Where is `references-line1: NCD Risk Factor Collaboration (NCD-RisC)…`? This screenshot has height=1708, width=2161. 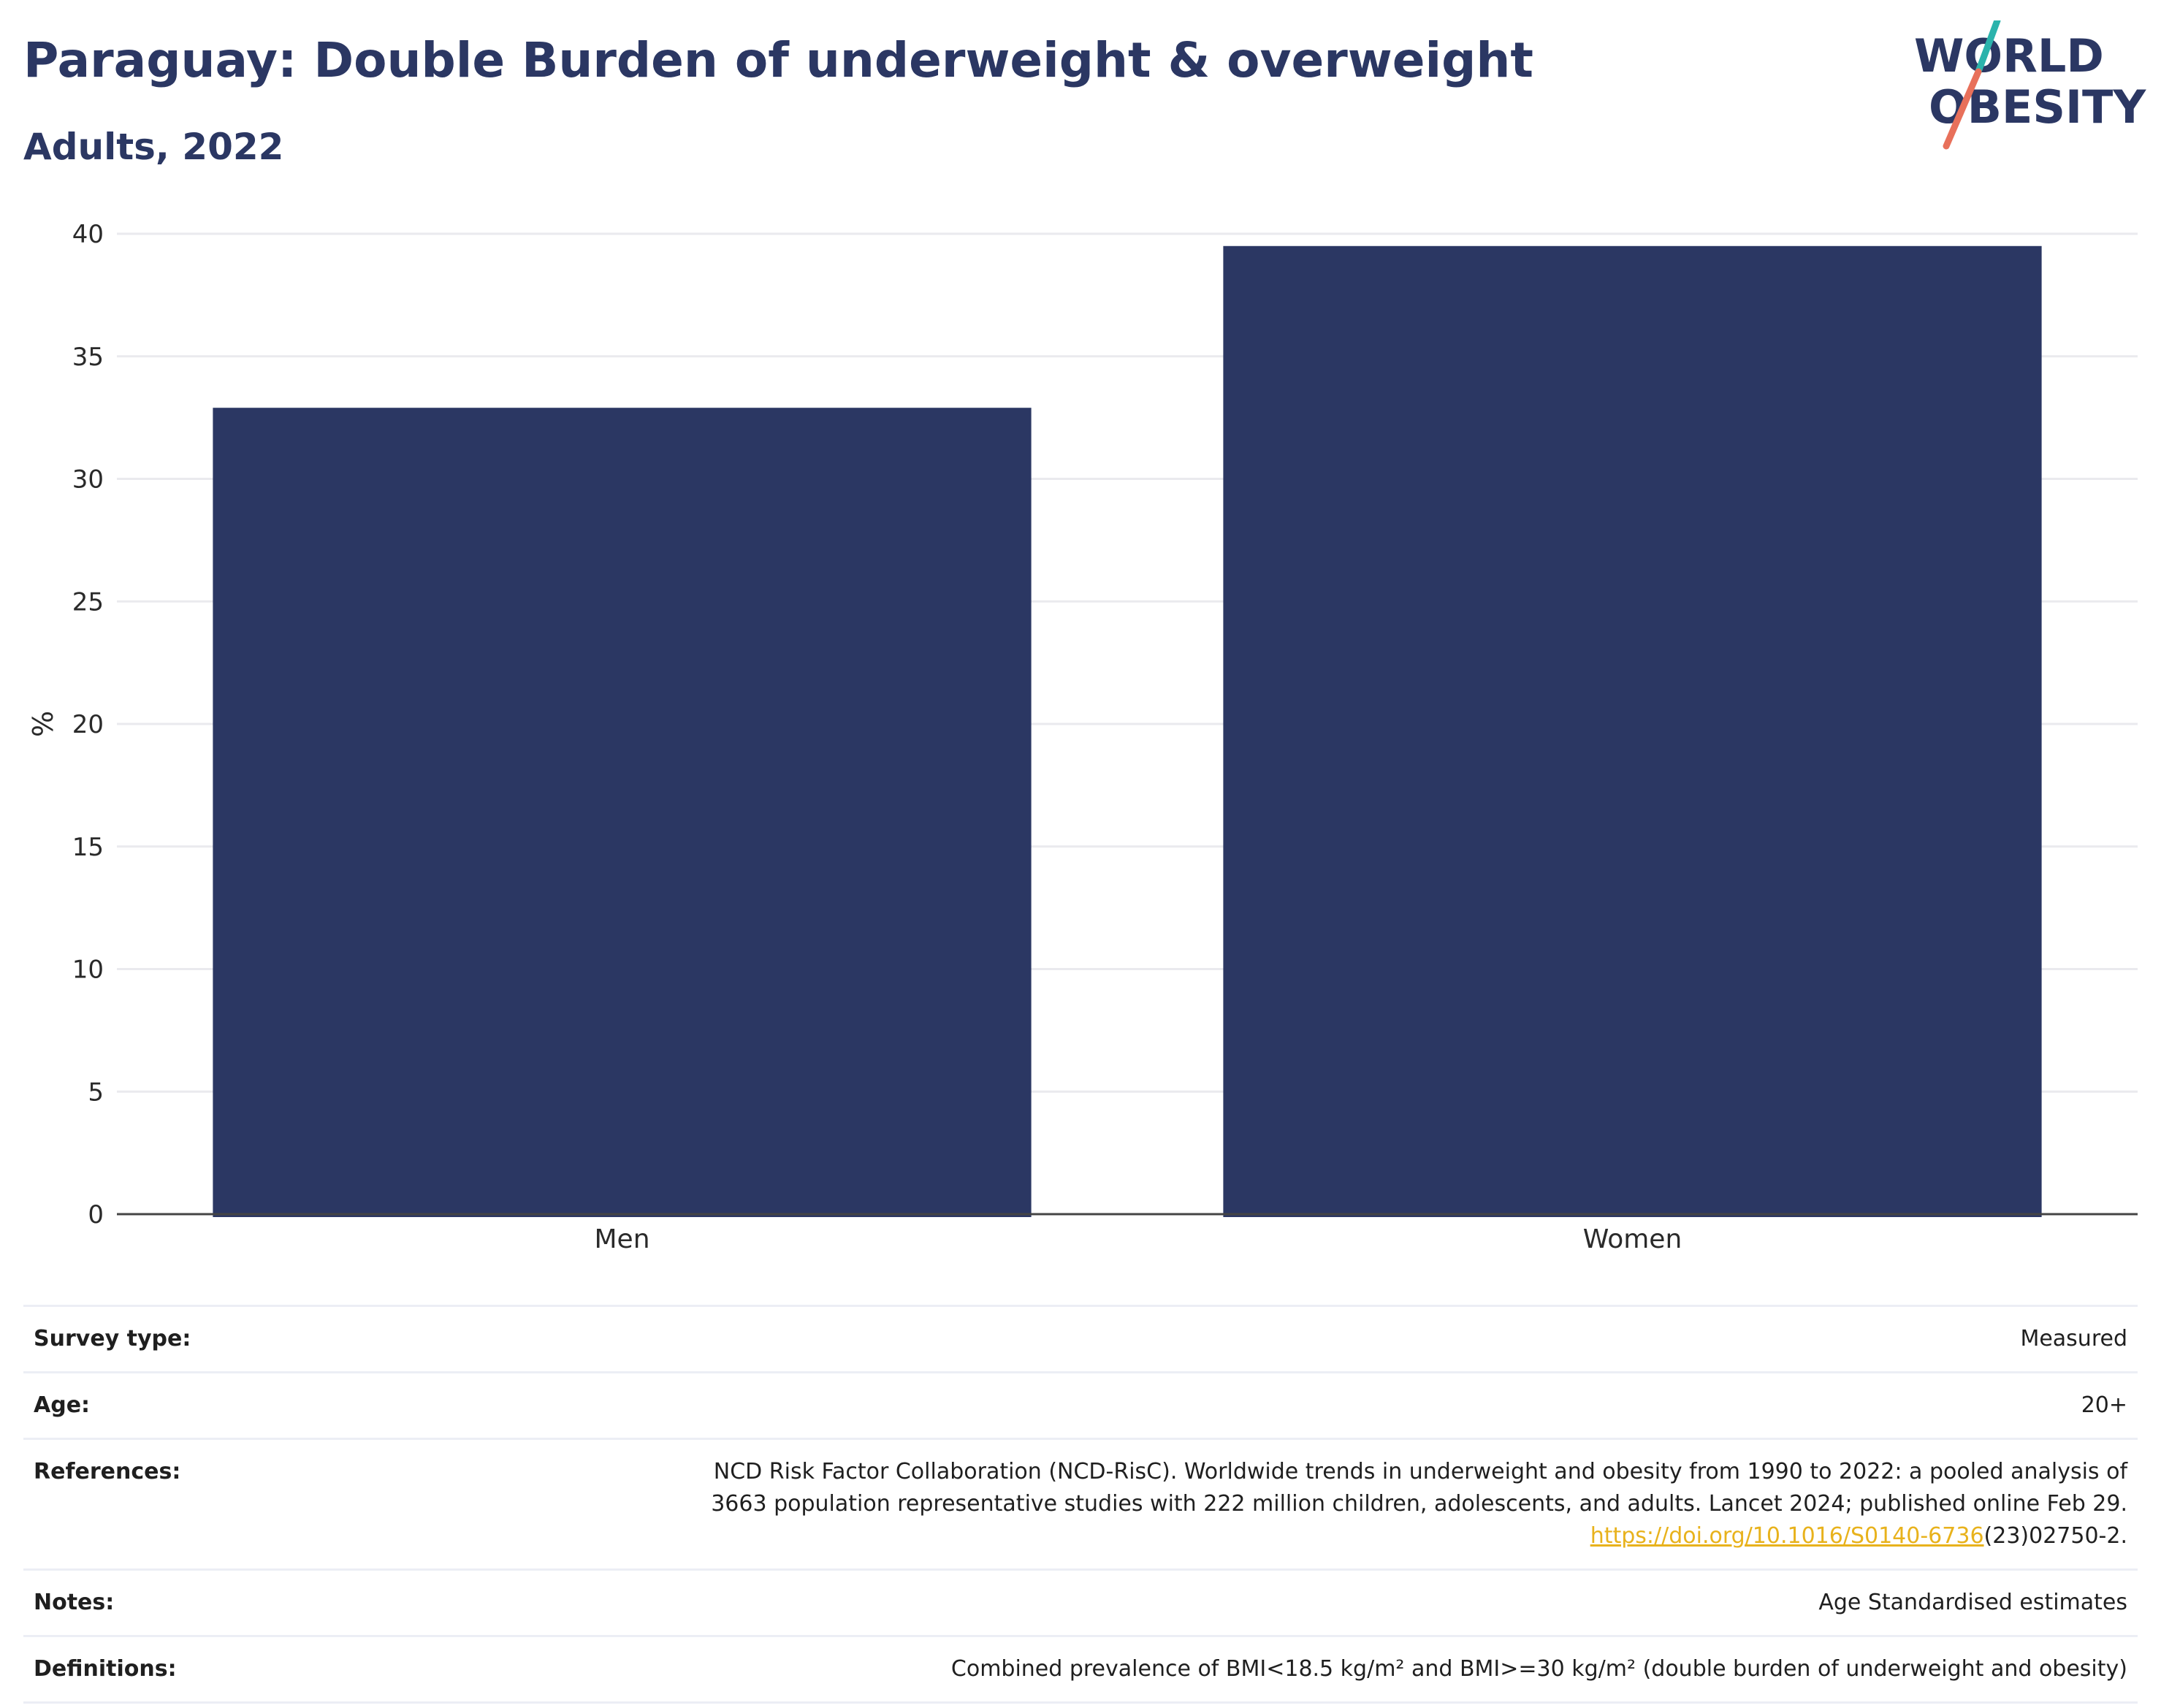
references-line1: NCD Risk Factor Collaboration (NCD-RisC)… is located at coordinates (1420, 1471).